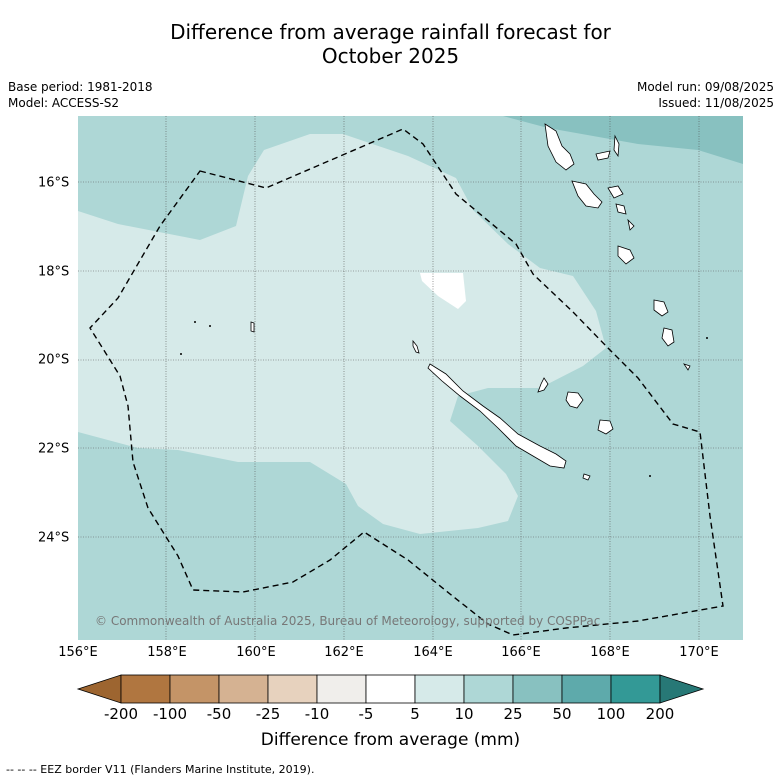 The image size is (781, 781). What do you see at coordinates (464, 714) in the screenshot?
I see `colorbar-label: 10` at bounding box center [464, 714].